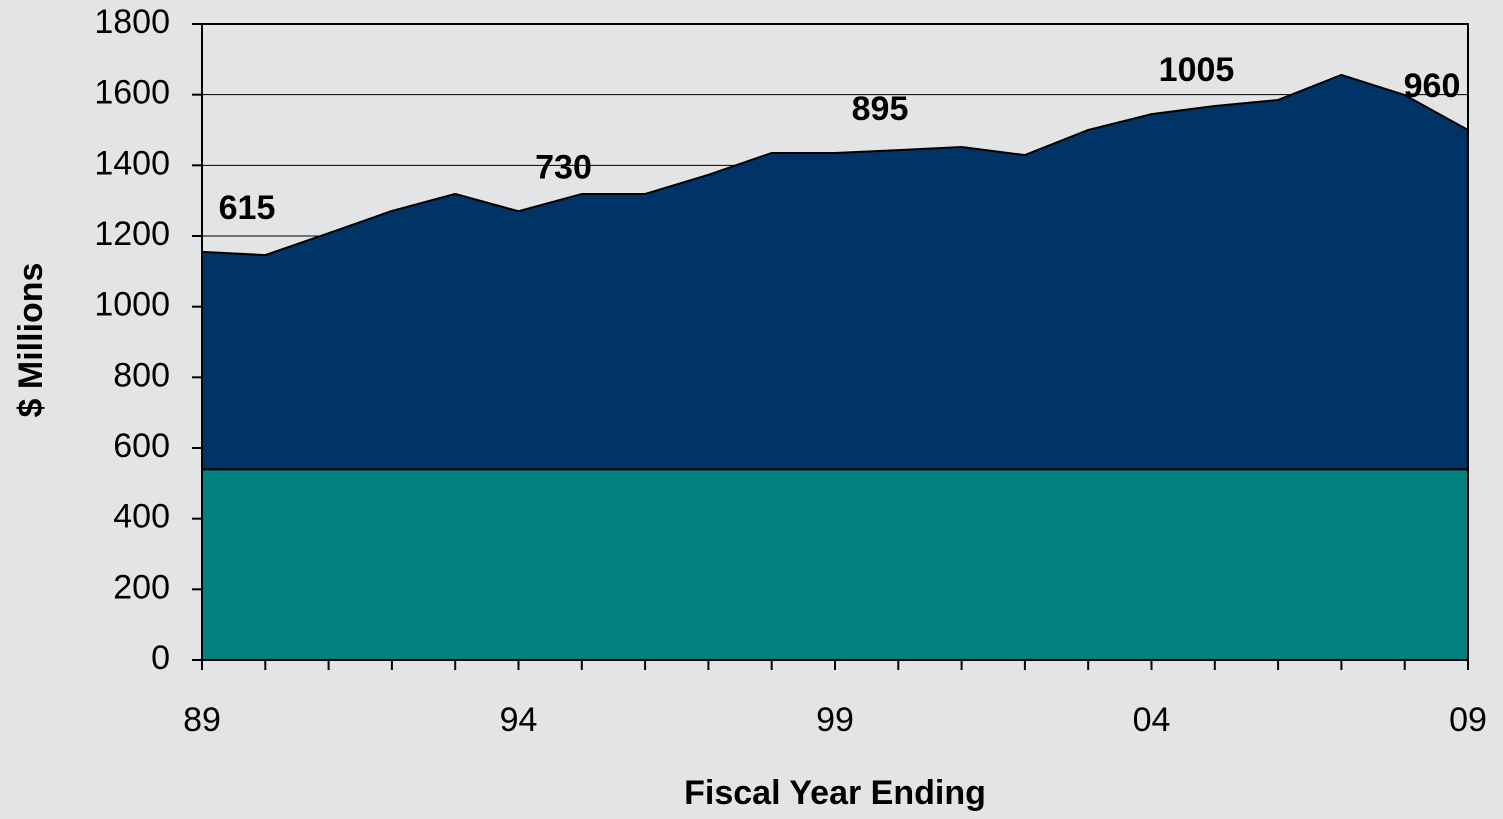 Image resolution: width=1503 pixels, height=819 pixels. What do you see at coordinates (31, 340) in the screenshot?
I see `y-axis-title: $ Millions` at bounding box center [31, 340].